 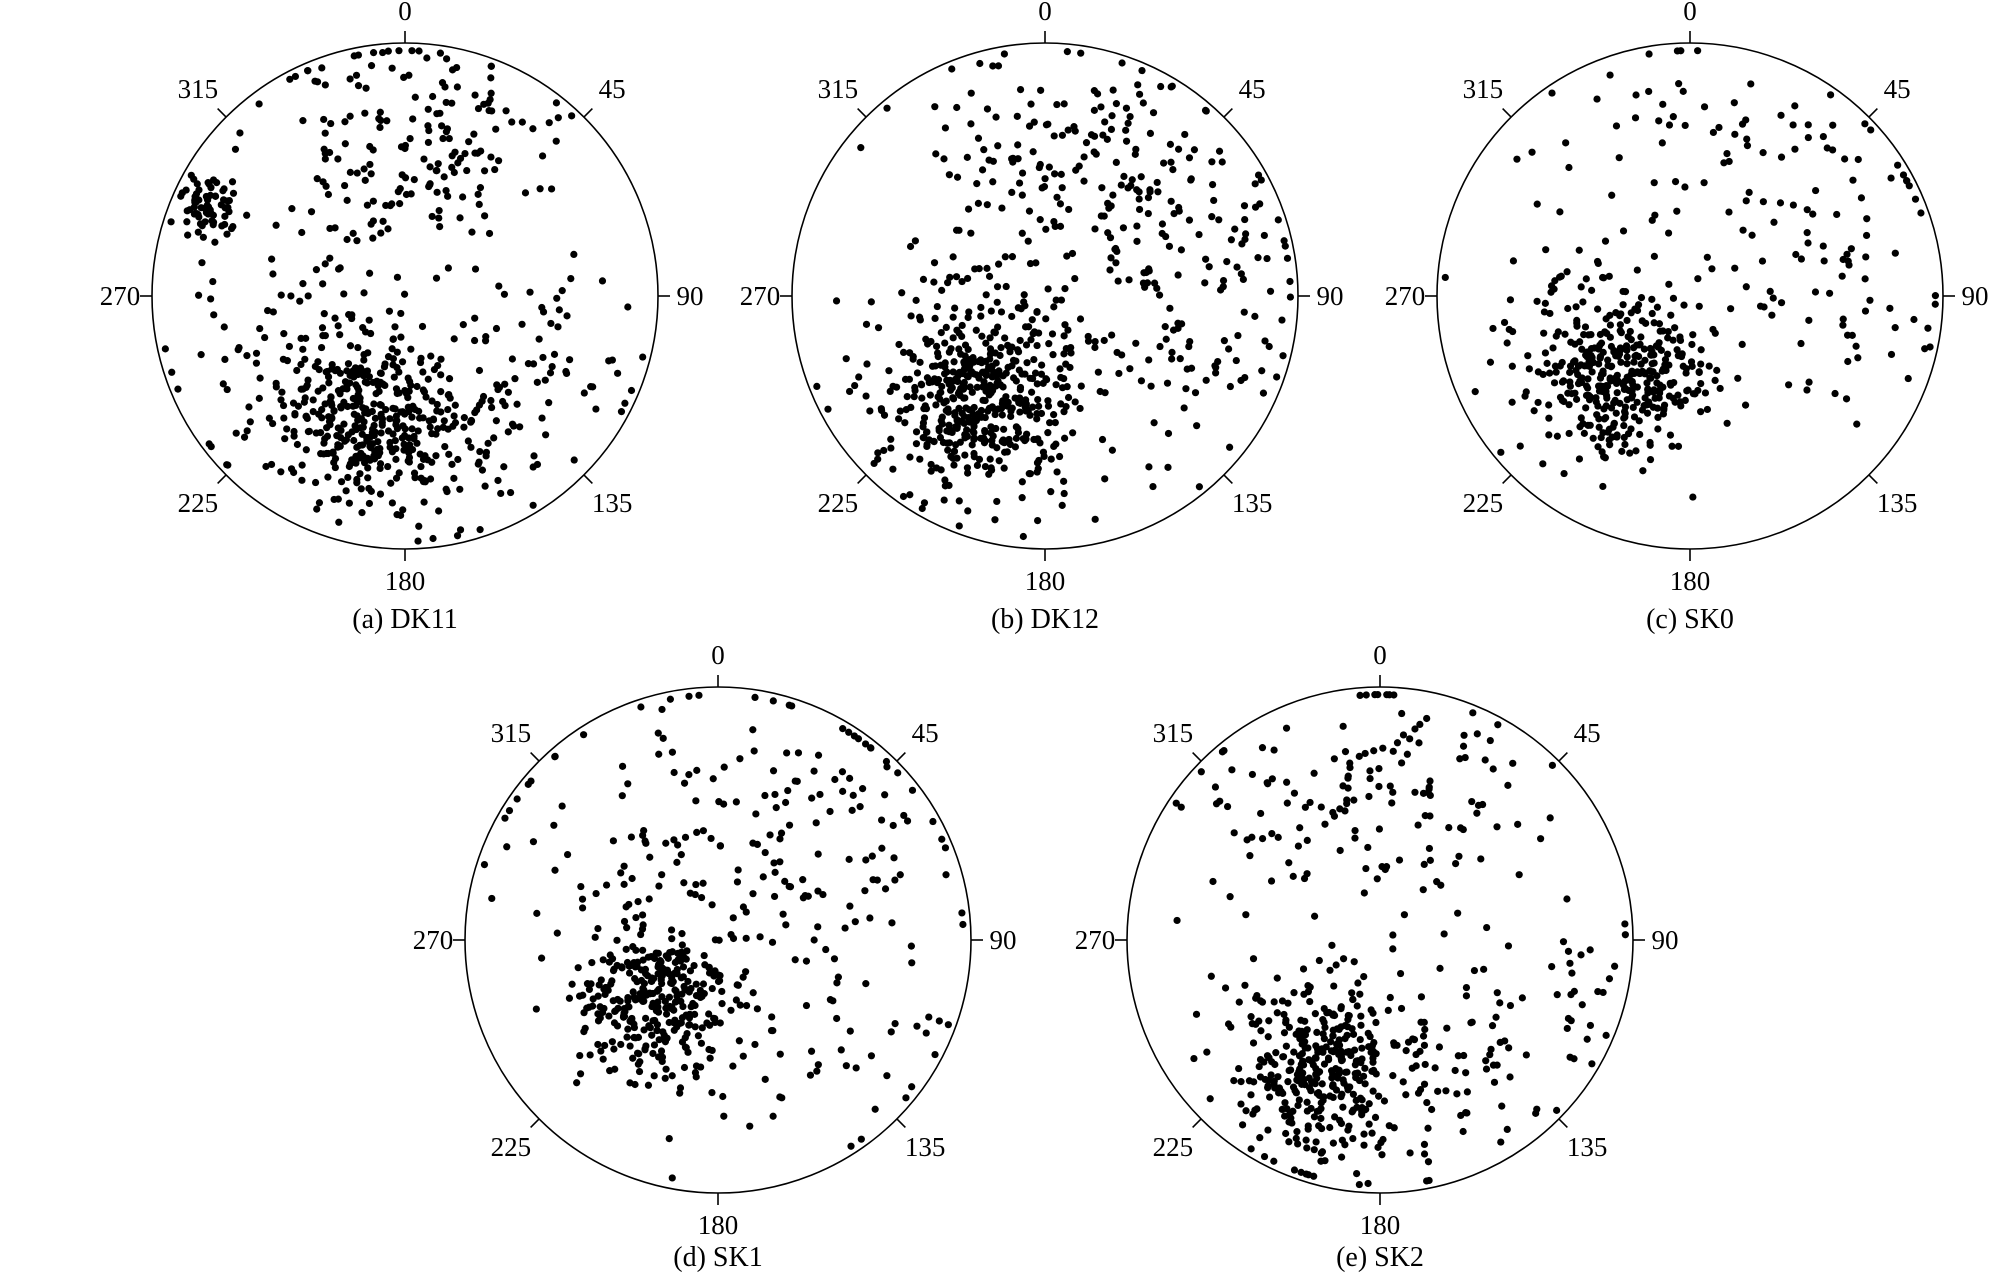 I want to click on panel-caption: (e) SK2, so click(x=1380, y=1257).